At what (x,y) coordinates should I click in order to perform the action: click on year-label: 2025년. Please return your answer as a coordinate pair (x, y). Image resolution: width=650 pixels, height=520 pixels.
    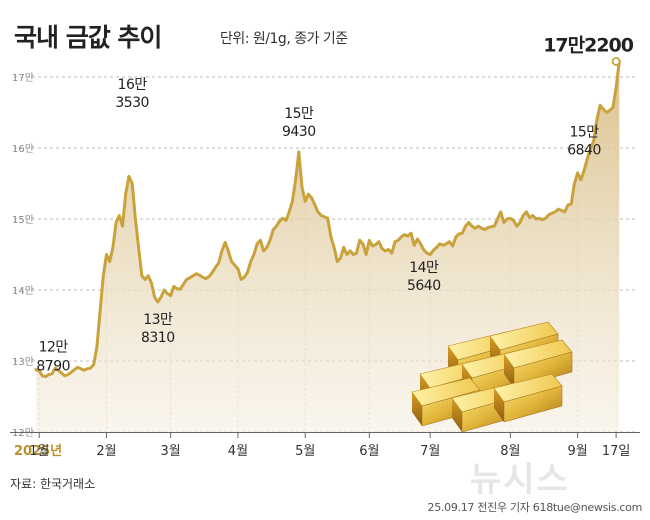
    Looking at the image, I should click on (38, 451).